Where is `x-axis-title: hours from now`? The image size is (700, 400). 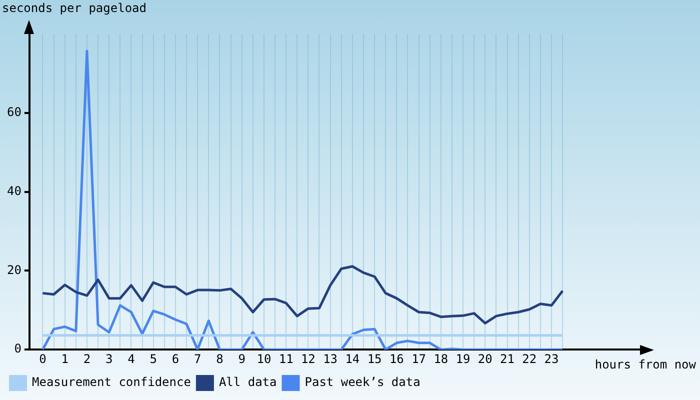 x-axis-title: hours from now is located at coordinates (645, 365).